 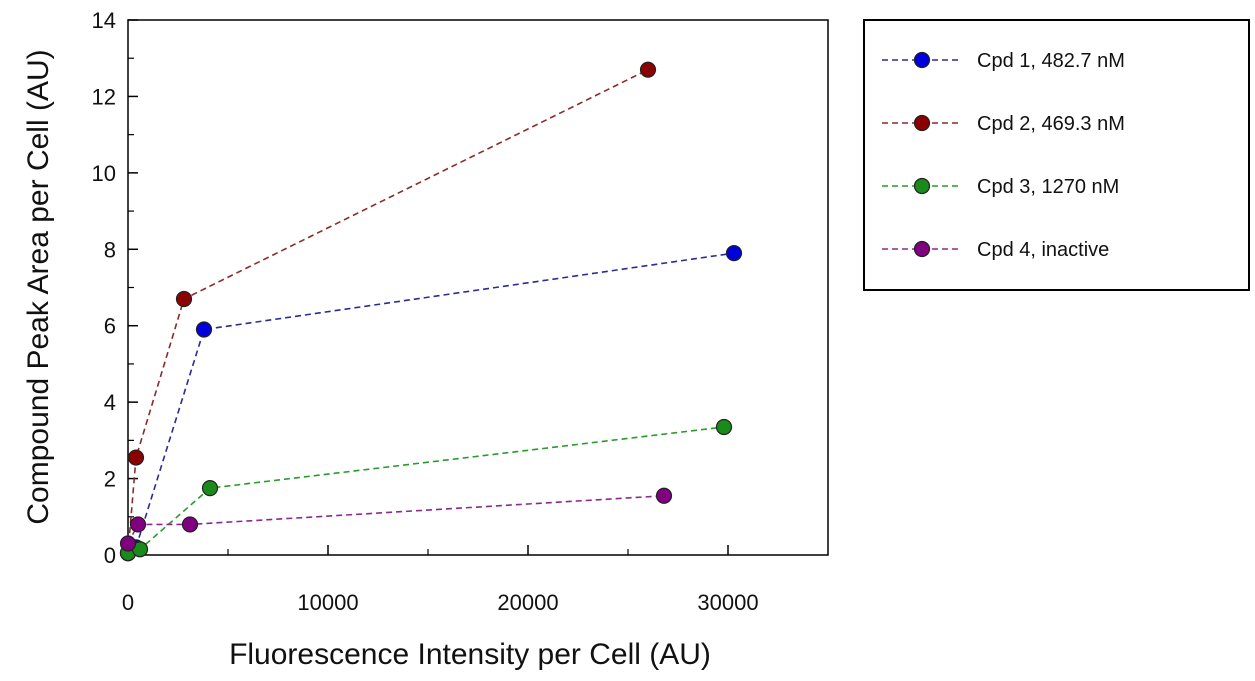 I want to click on legend-item: Cpd 2, 469.3 nM, so click(x=1003, y=124).